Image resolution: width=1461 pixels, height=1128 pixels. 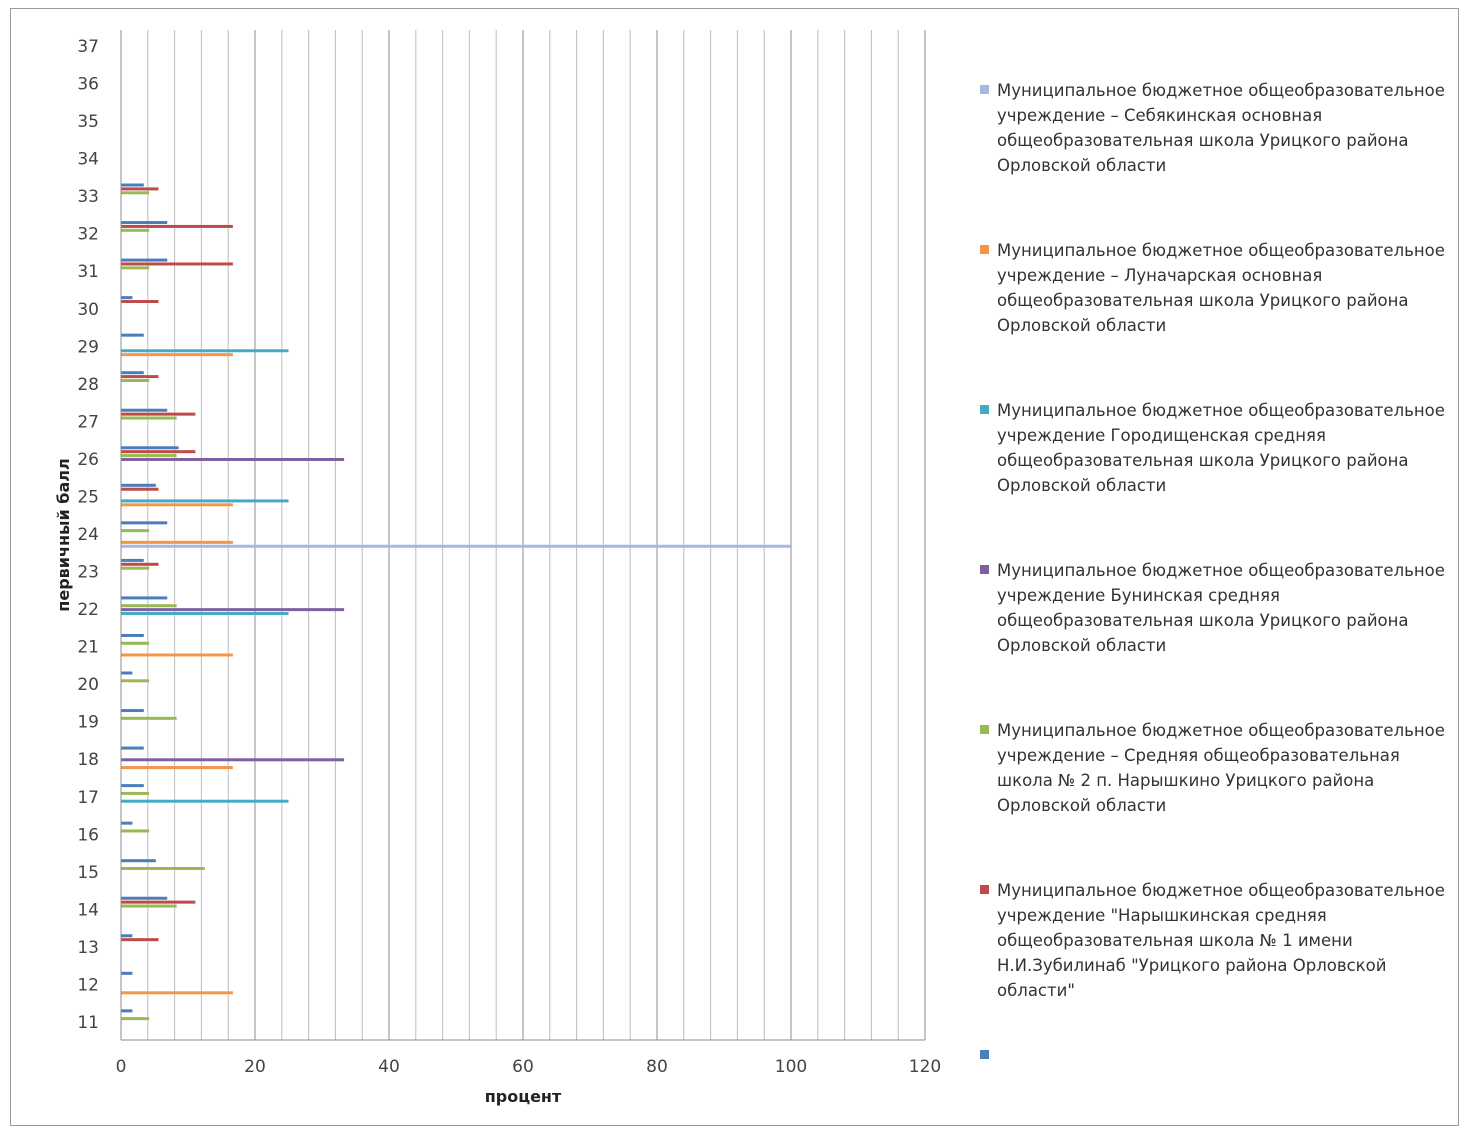 I want to click on y-tick-label: 25, so click(x=88, y=497).